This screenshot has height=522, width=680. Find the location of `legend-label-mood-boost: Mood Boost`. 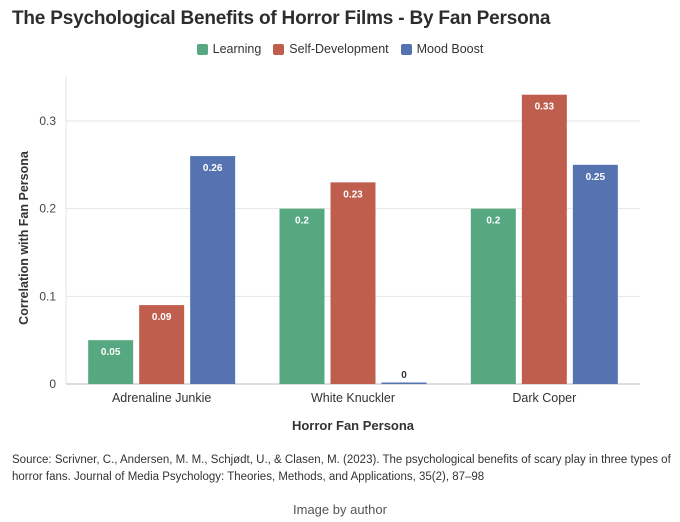

legend-label-mood-boost: Mood Boost is located at coordinates (450, 49).